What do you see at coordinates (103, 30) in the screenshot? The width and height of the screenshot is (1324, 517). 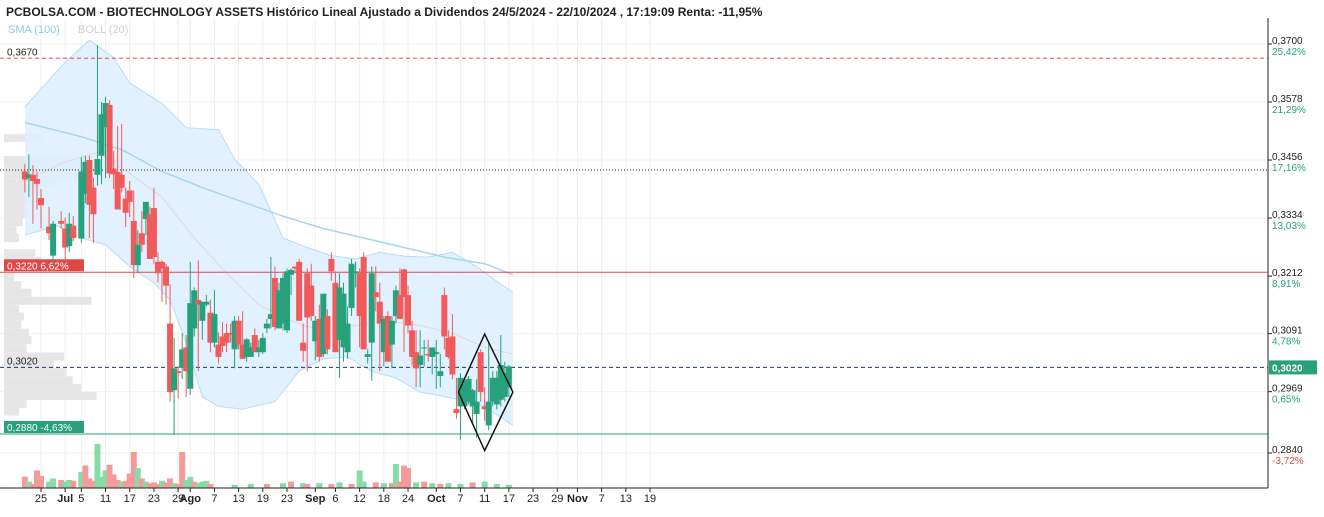 I see `legend-boll: BOLL (20)` at bounding box center [103, 30].